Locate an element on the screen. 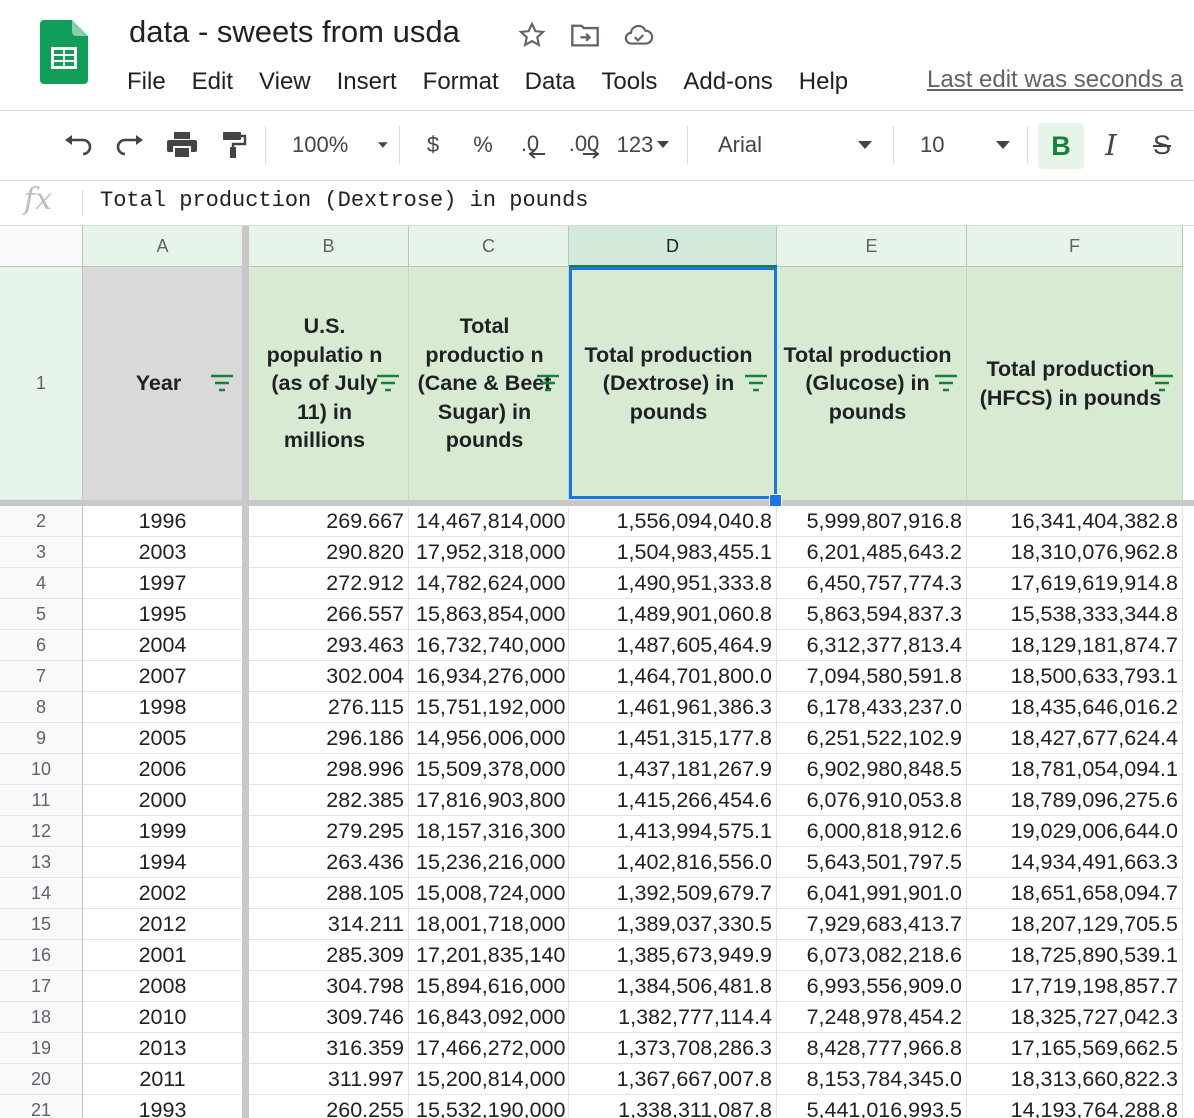  format-percent-button: % is located at coordinates (483, 144).